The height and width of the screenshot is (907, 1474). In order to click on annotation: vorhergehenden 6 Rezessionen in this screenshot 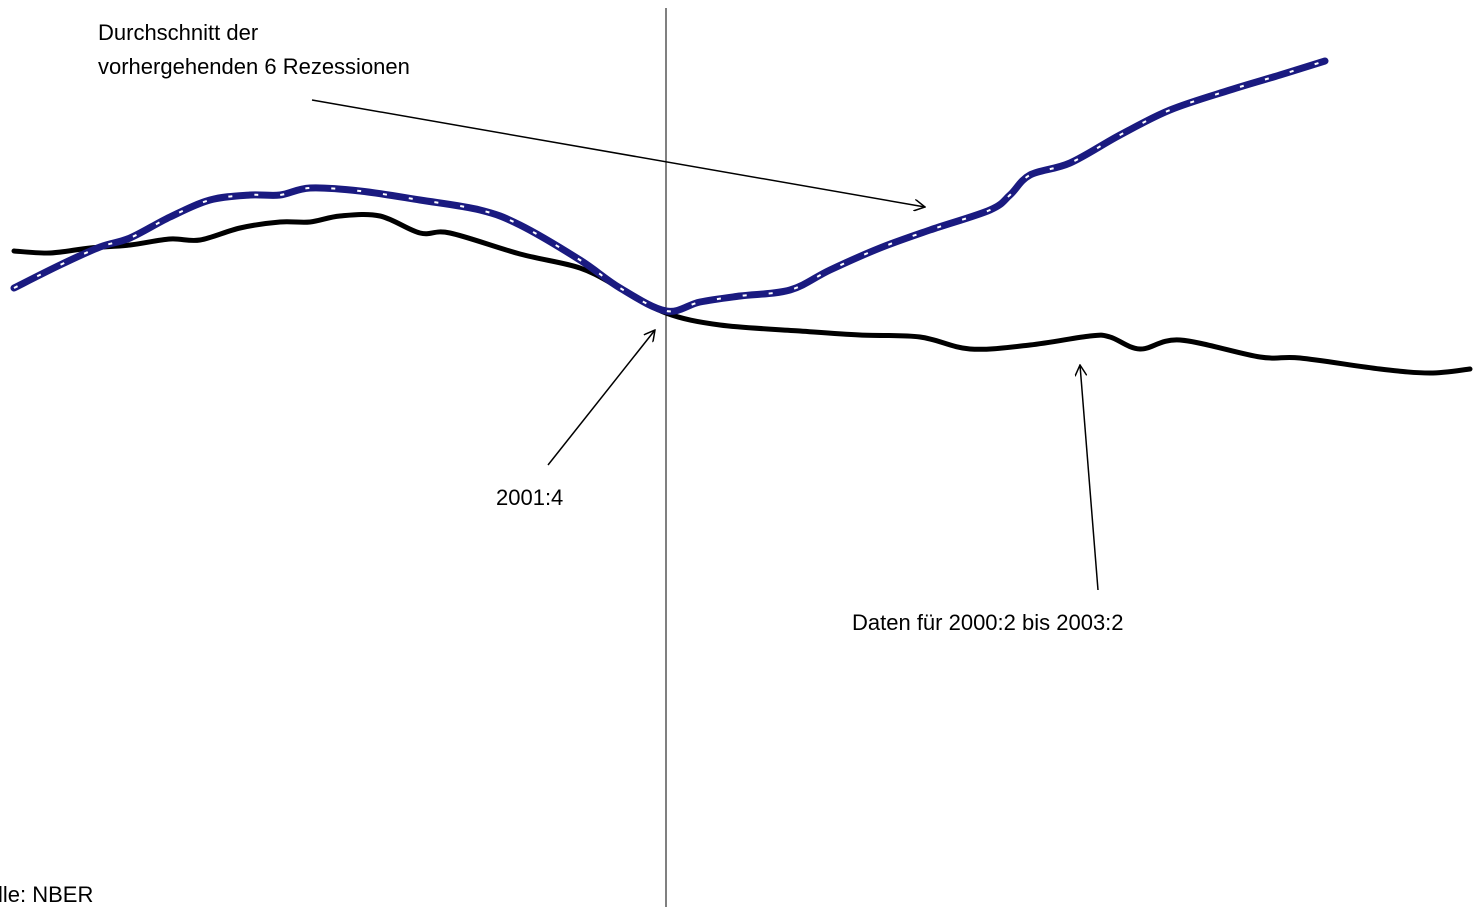, I will do `click(254, 66)`.